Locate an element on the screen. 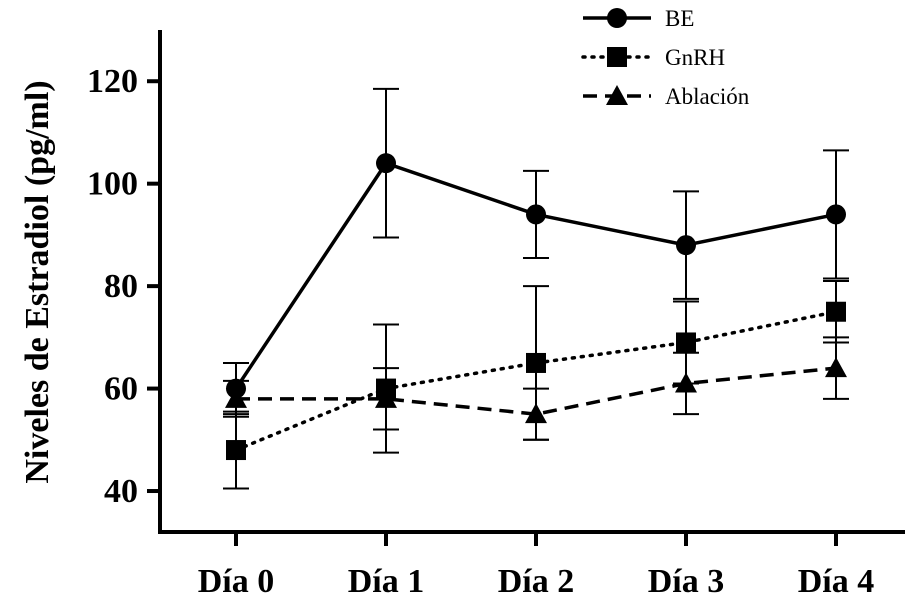  legend-label: BE is located at coordinates (679, 18).